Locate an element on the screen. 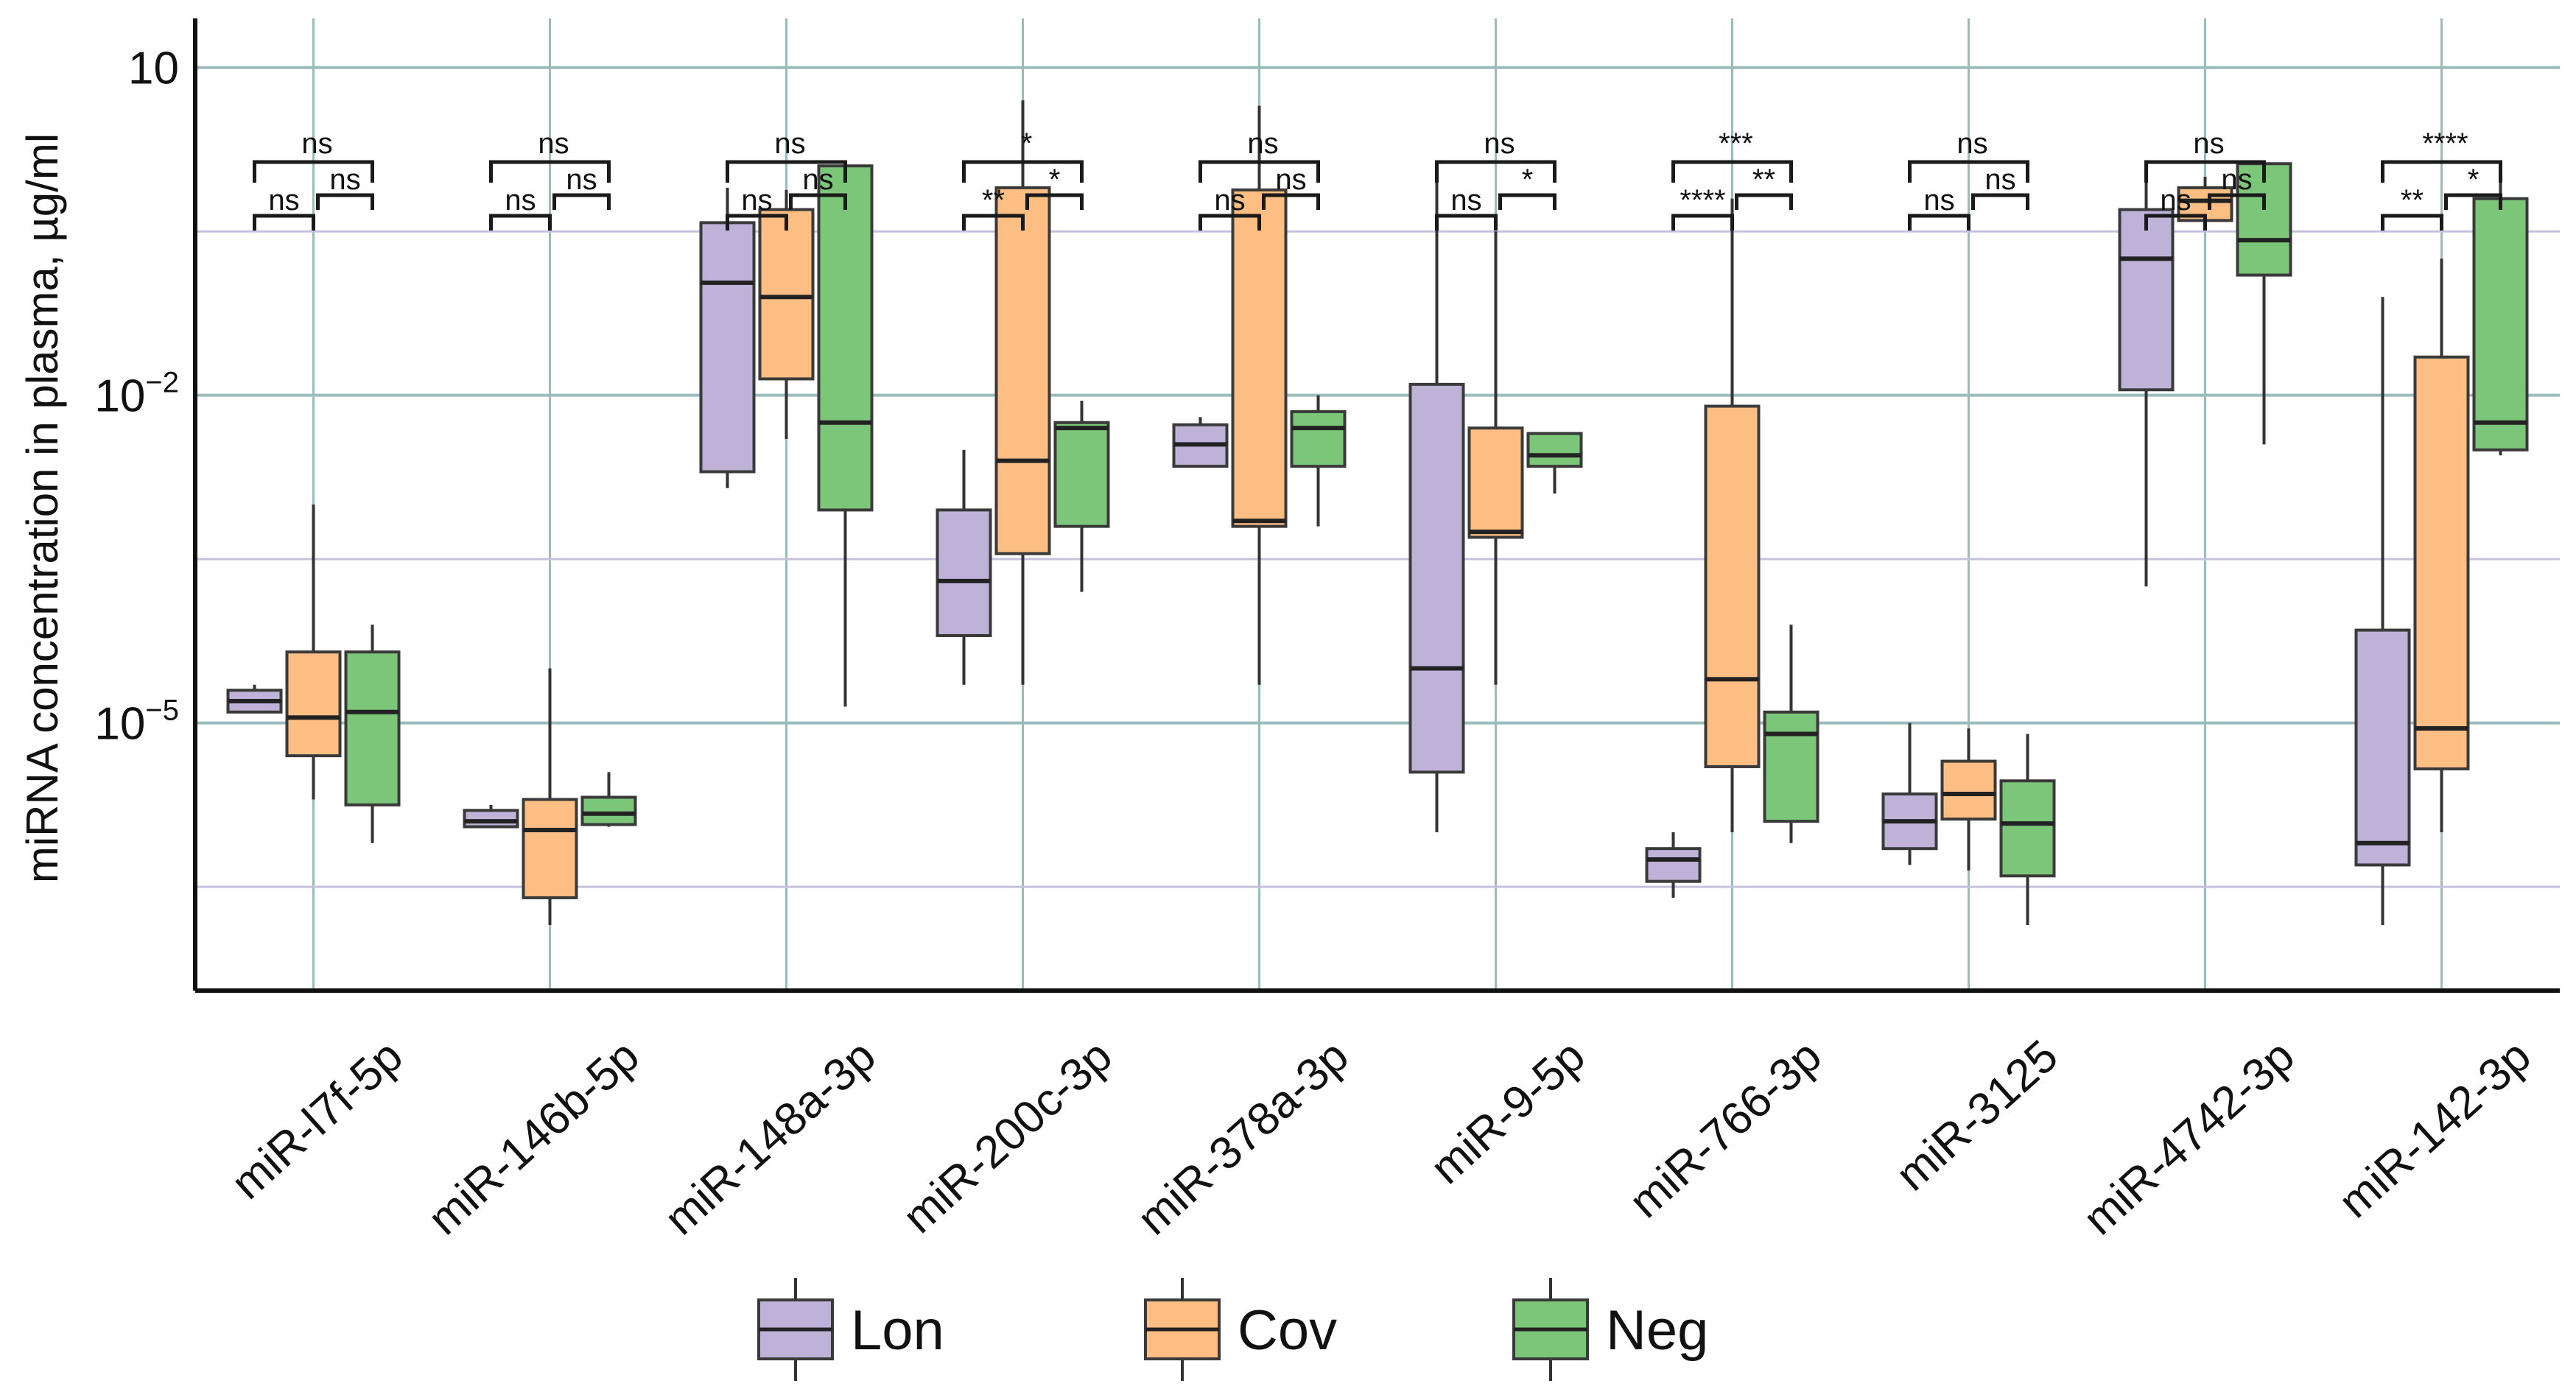 The width and height of the screenshot is (2576, 1392). x-tick-label: miR-766-3p is located at coordinates (1725, 1129).